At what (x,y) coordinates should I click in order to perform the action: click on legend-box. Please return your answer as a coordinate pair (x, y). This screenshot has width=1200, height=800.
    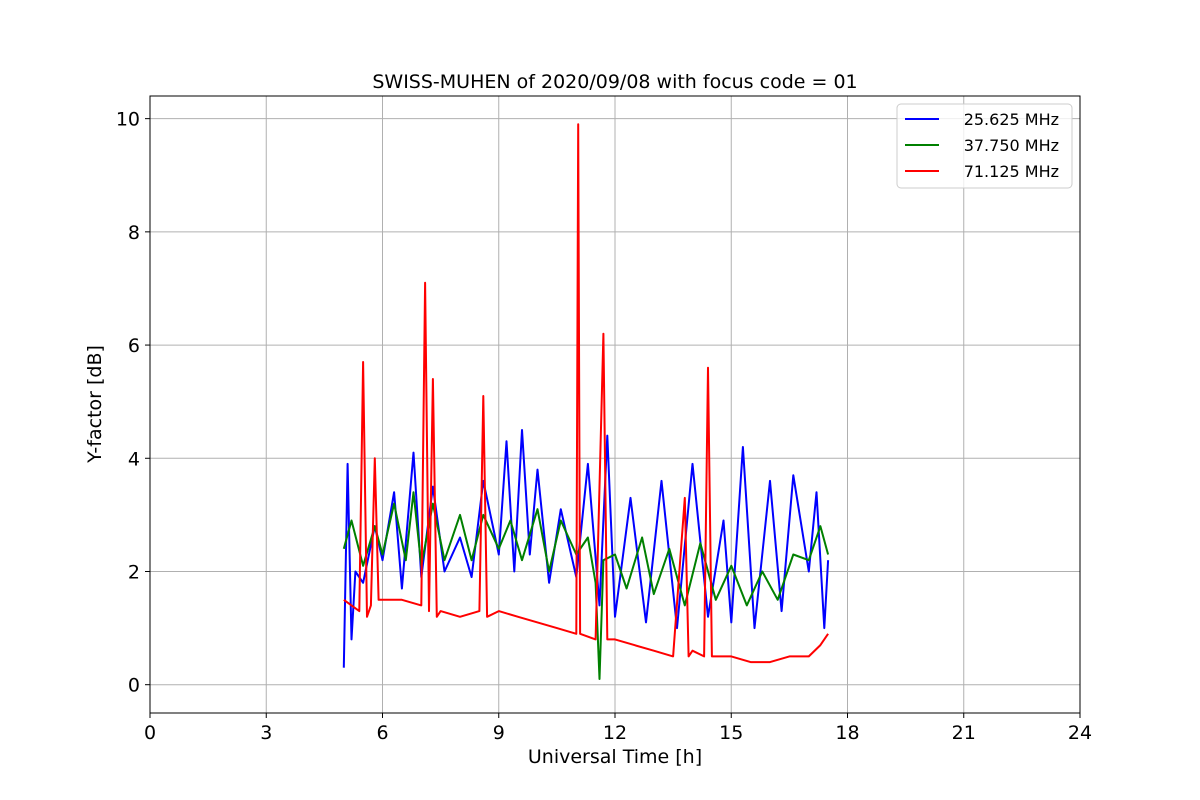
    Looking at the image, I should click on (984, 146).